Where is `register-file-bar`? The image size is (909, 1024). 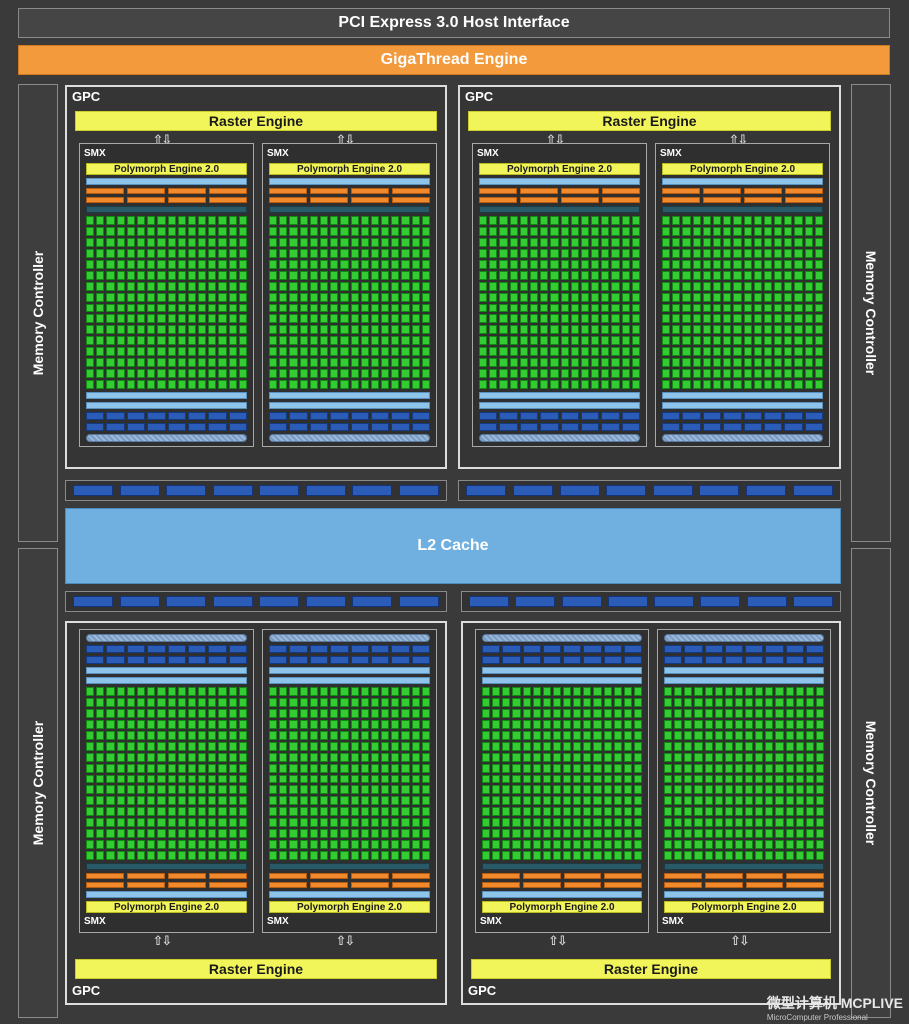 register-file-bar is located at coordinates (349, 866).